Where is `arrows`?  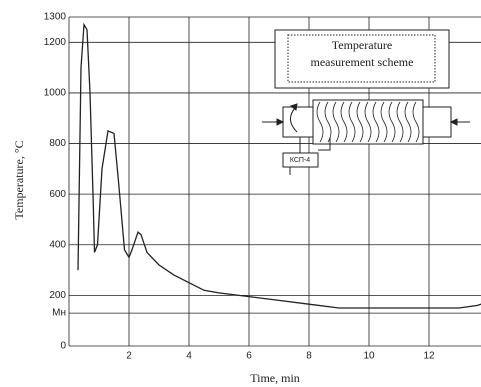
arrows is located at coordinates (366, 118).